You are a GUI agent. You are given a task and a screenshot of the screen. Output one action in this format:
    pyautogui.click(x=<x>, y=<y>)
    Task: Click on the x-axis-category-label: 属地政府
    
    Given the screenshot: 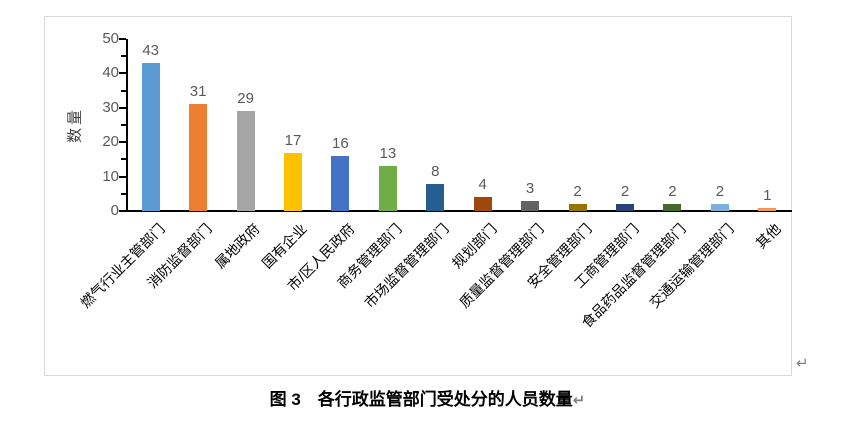 What is the action you would take?
    pyautogui.click(x=237, y=246)
    